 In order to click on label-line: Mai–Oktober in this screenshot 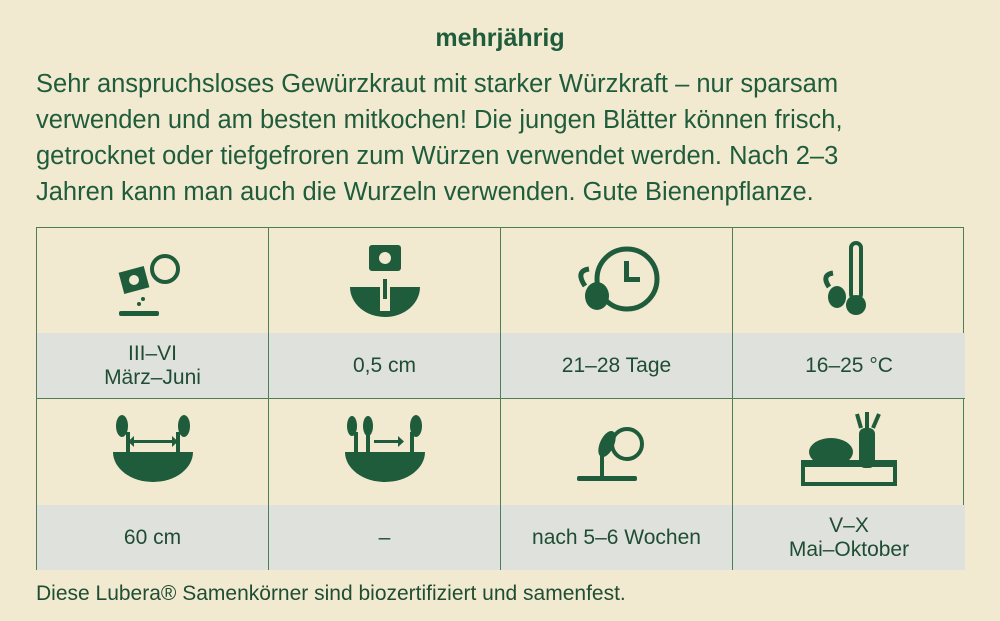, I will do `click(849, 549)`.